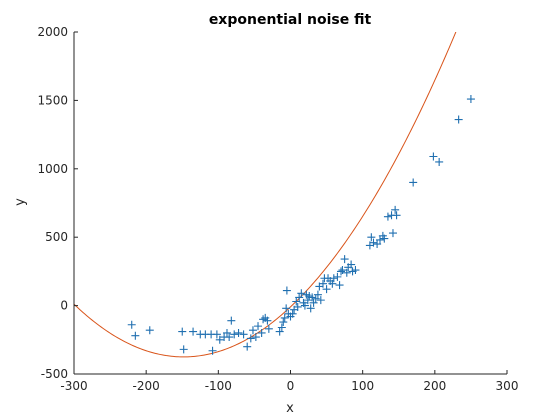  I want to click on y-tick-label: -500, so click(54, 374).